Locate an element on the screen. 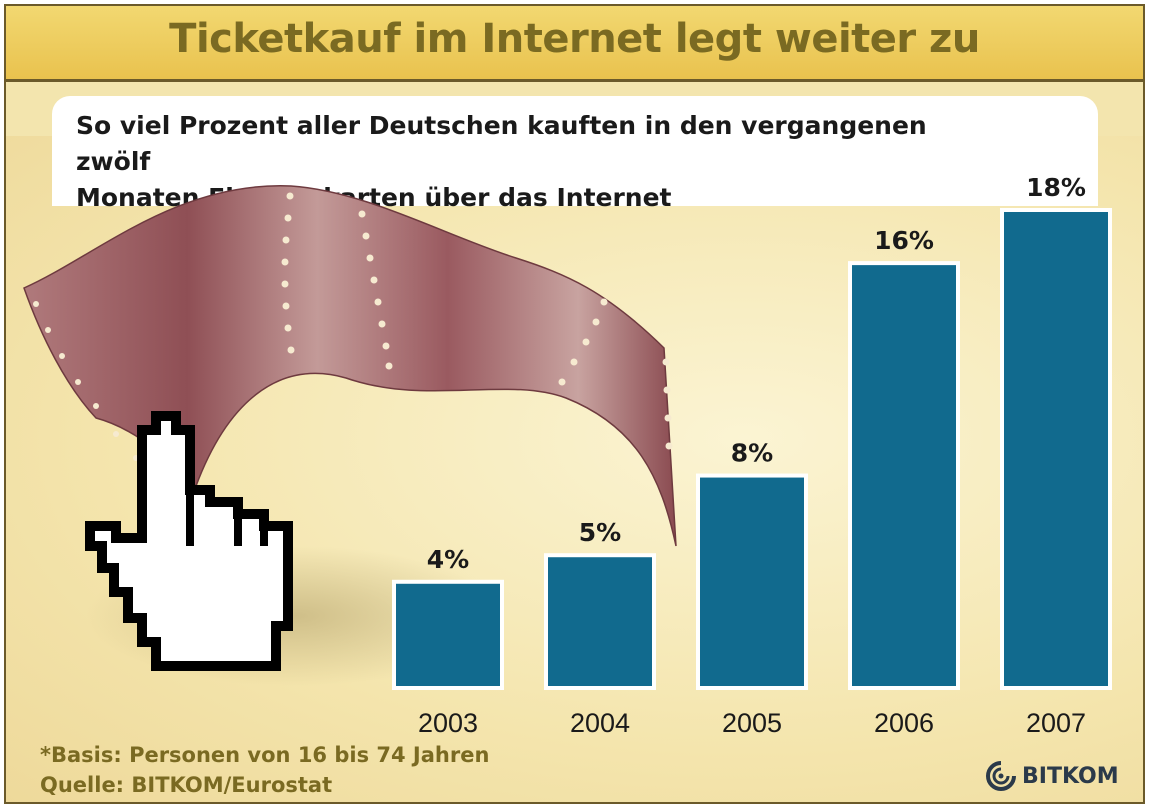  value-label-2003: 4% is located at coordinates (448, 559).